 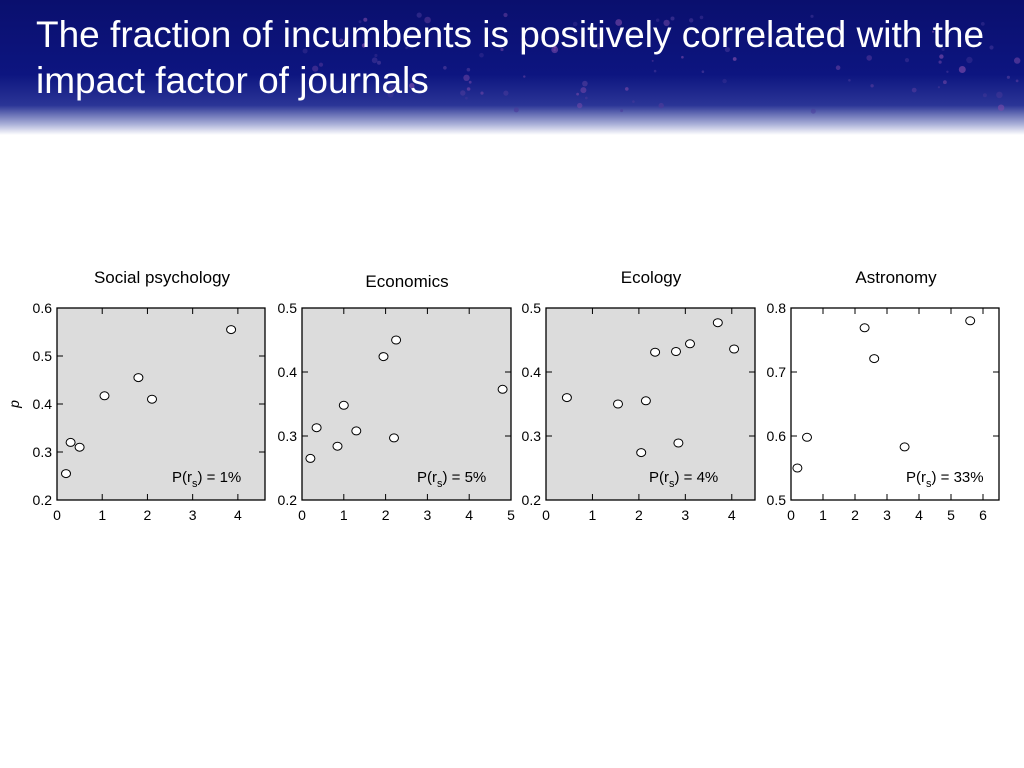 I want to click on significance-annotation: P(rs) = 33%, so click(x=945, y=479).